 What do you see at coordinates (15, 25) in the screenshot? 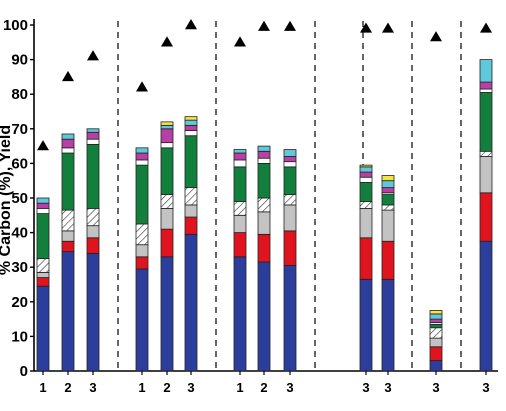
I see `y-tick-label: 100` at bounding box center [15, 25].